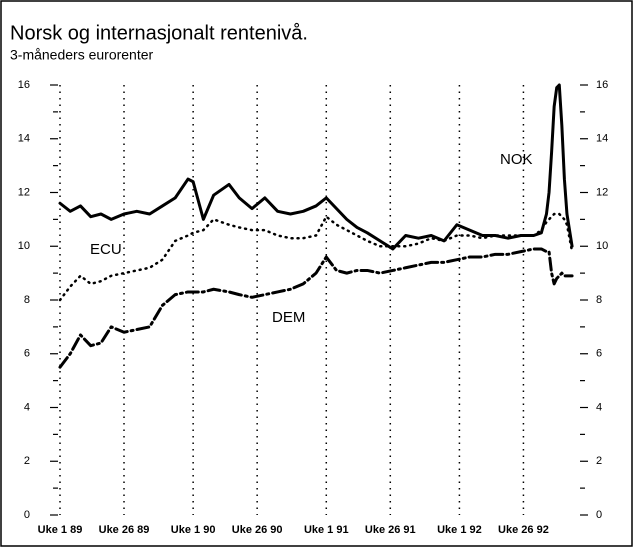 The width and height of the screenshot is (633, 552). Describe the element at coordinates (602, 246) in the screenshot. I see `y2-tick-label: 10` at that location.